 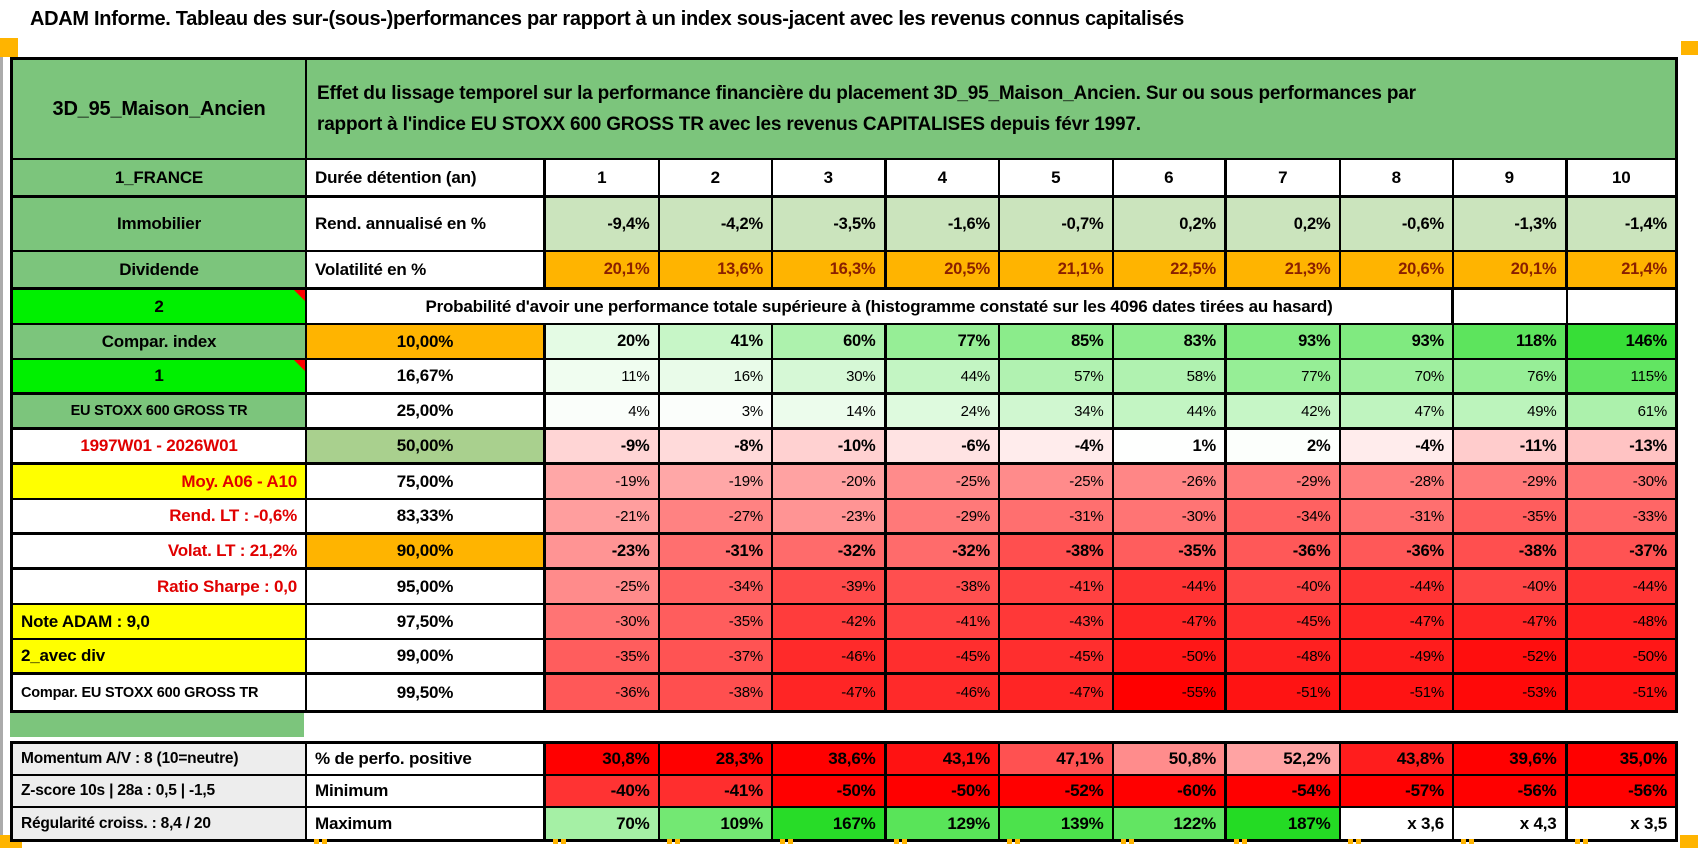 What do you see at coordinates (830, 551) in the screenshot?
I see `value-cell: -32%` at bounding box center [830, 551].